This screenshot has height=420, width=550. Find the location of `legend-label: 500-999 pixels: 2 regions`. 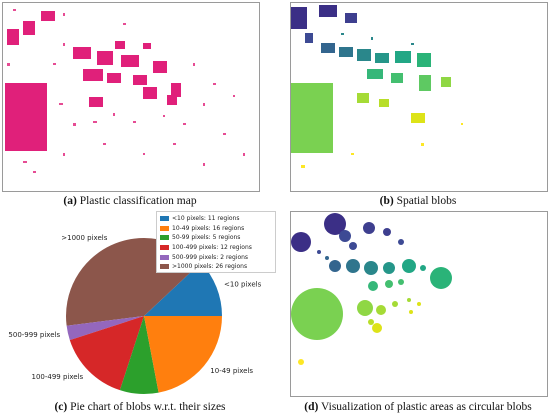

legend-label: 500-999 pixels: 2 regions is located at coordinates (210, 257).